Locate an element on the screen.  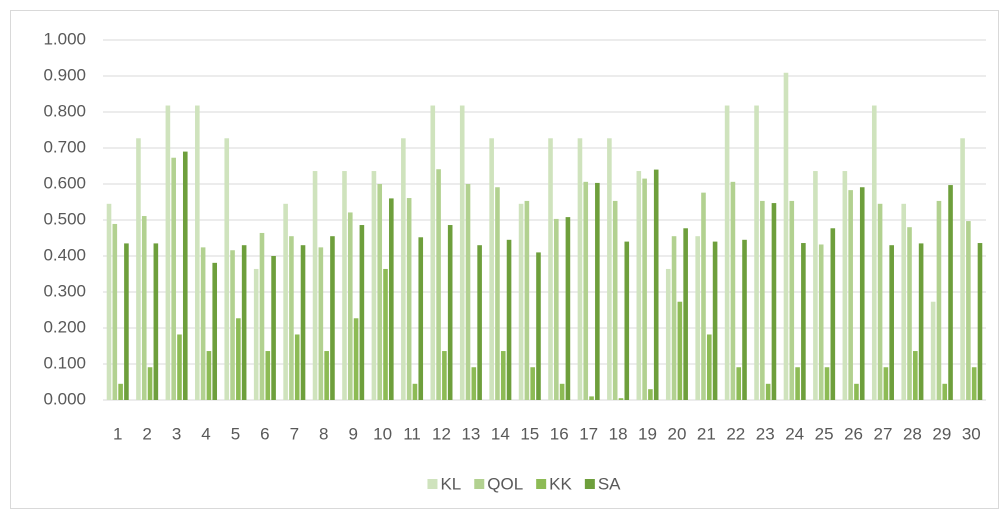
y-tick-label: 0.800 is located at coordinates (64, 110).